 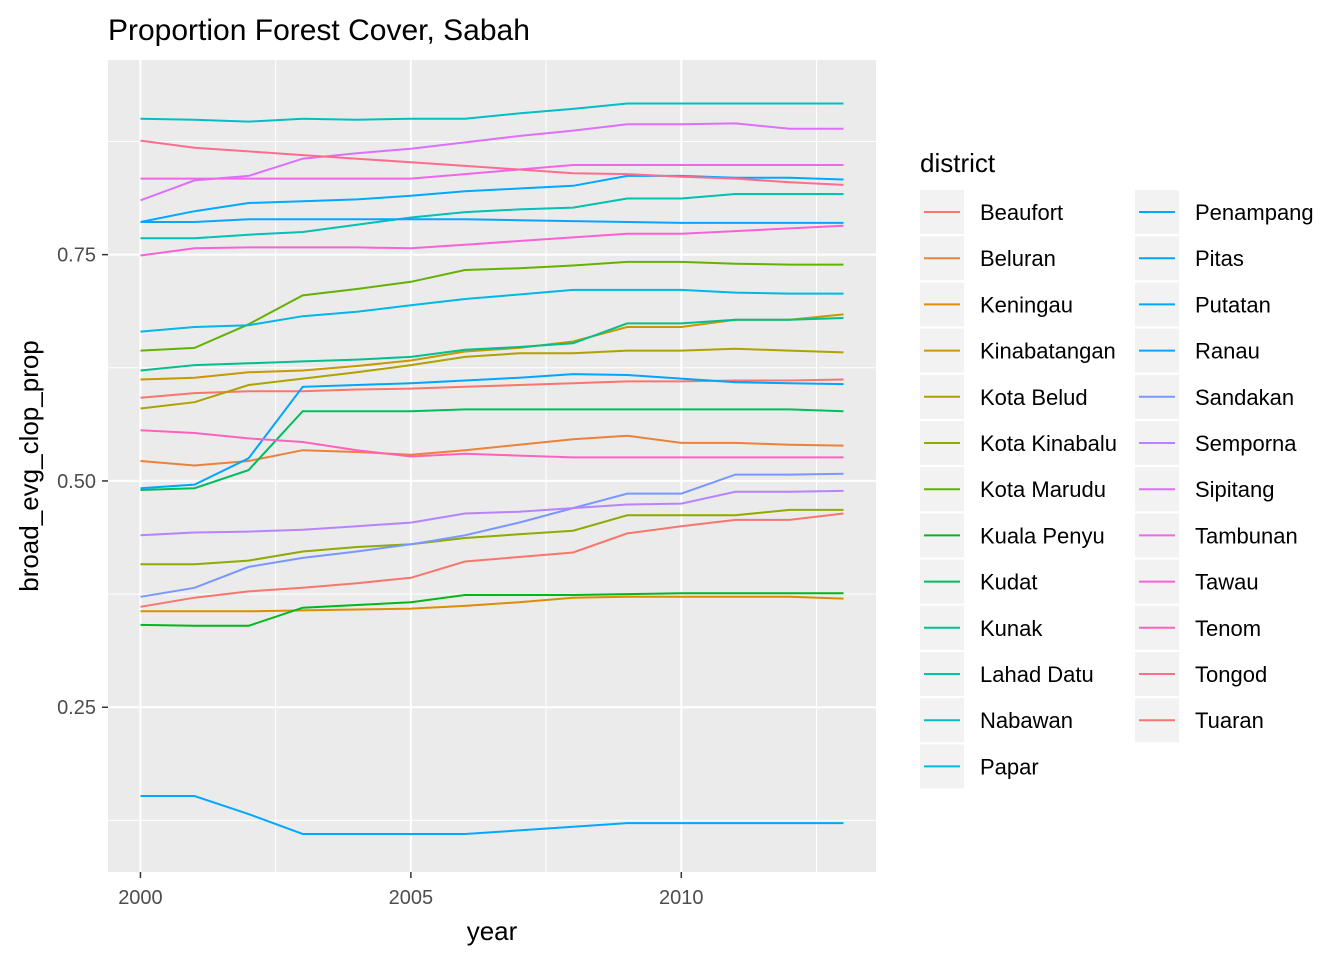 What do you see at coordinates (1048, 443) in the screenshot?
I see `legend-label: Kota Kinabalu` at bounding box center [1048, 443].